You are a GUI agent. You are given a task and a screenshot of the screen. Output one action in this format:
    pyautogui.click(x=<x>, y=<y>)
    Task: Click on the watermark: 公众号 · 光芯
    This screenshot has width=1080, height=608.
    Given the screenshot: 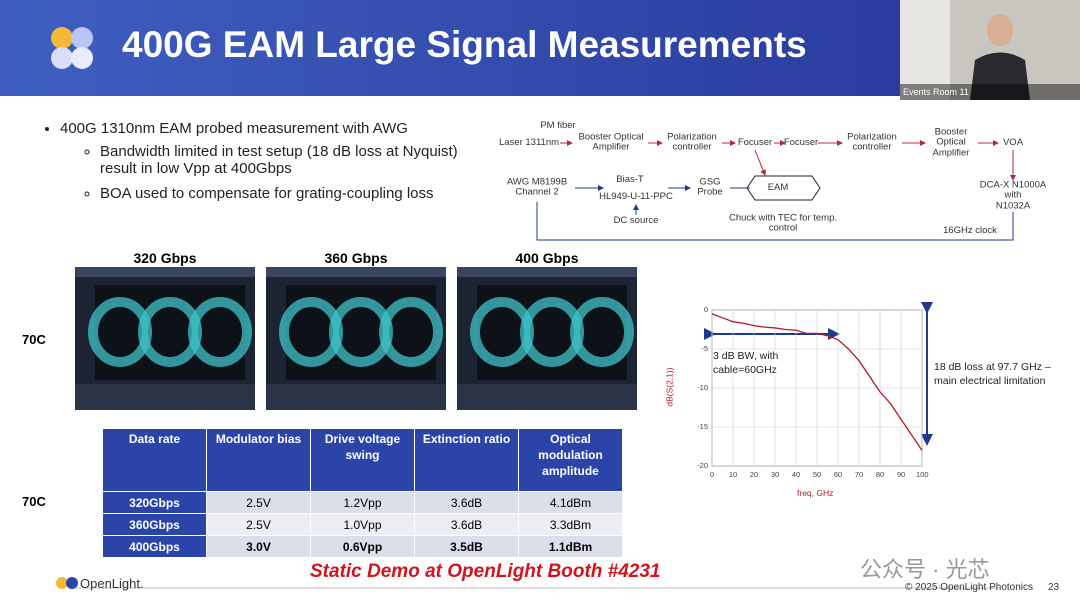 What is the action you would take?
    pyautogui.click(x=925, y=569)
    